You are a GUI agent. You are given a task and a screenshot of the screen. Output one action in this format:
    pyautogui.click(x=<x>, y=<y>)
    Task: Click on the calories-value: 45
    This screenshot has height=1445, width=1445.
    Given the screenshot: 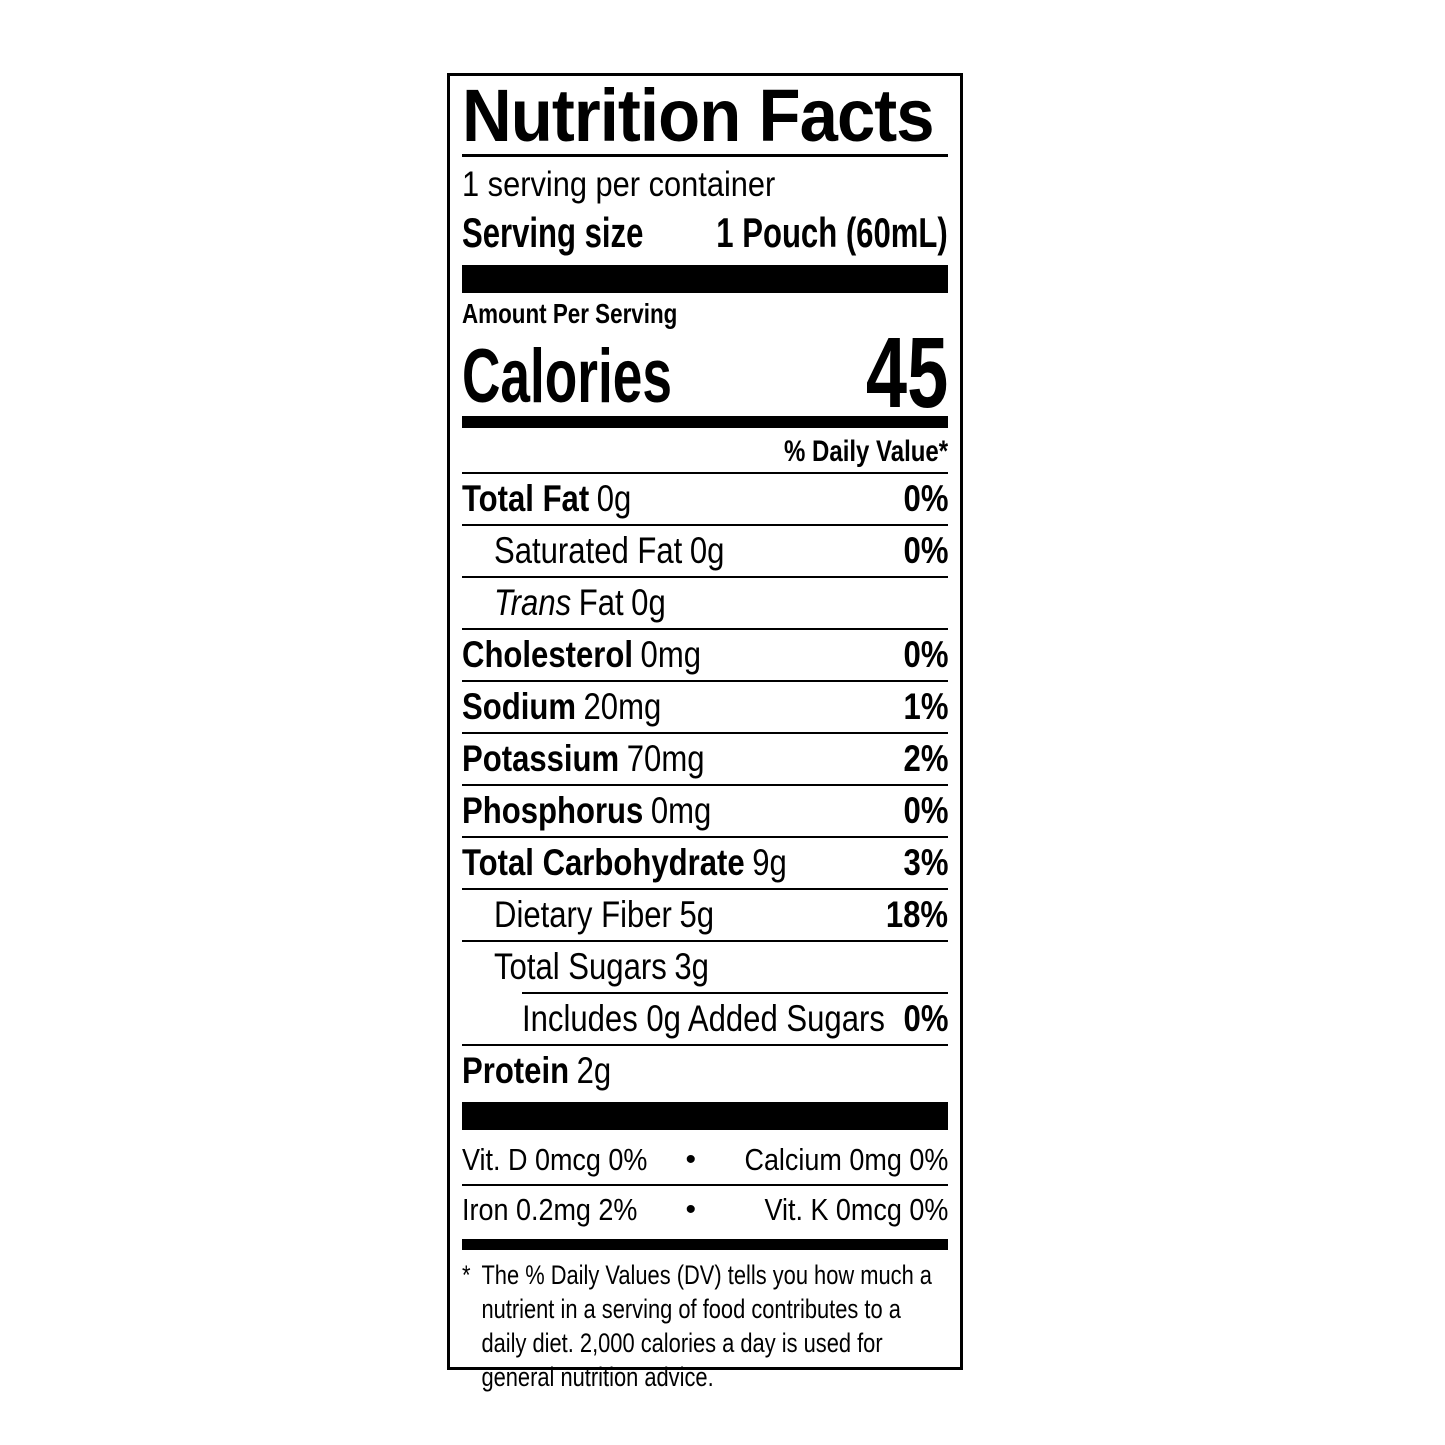 What is the action you would take?
    pyautogui.click(x=906, y=373)
    